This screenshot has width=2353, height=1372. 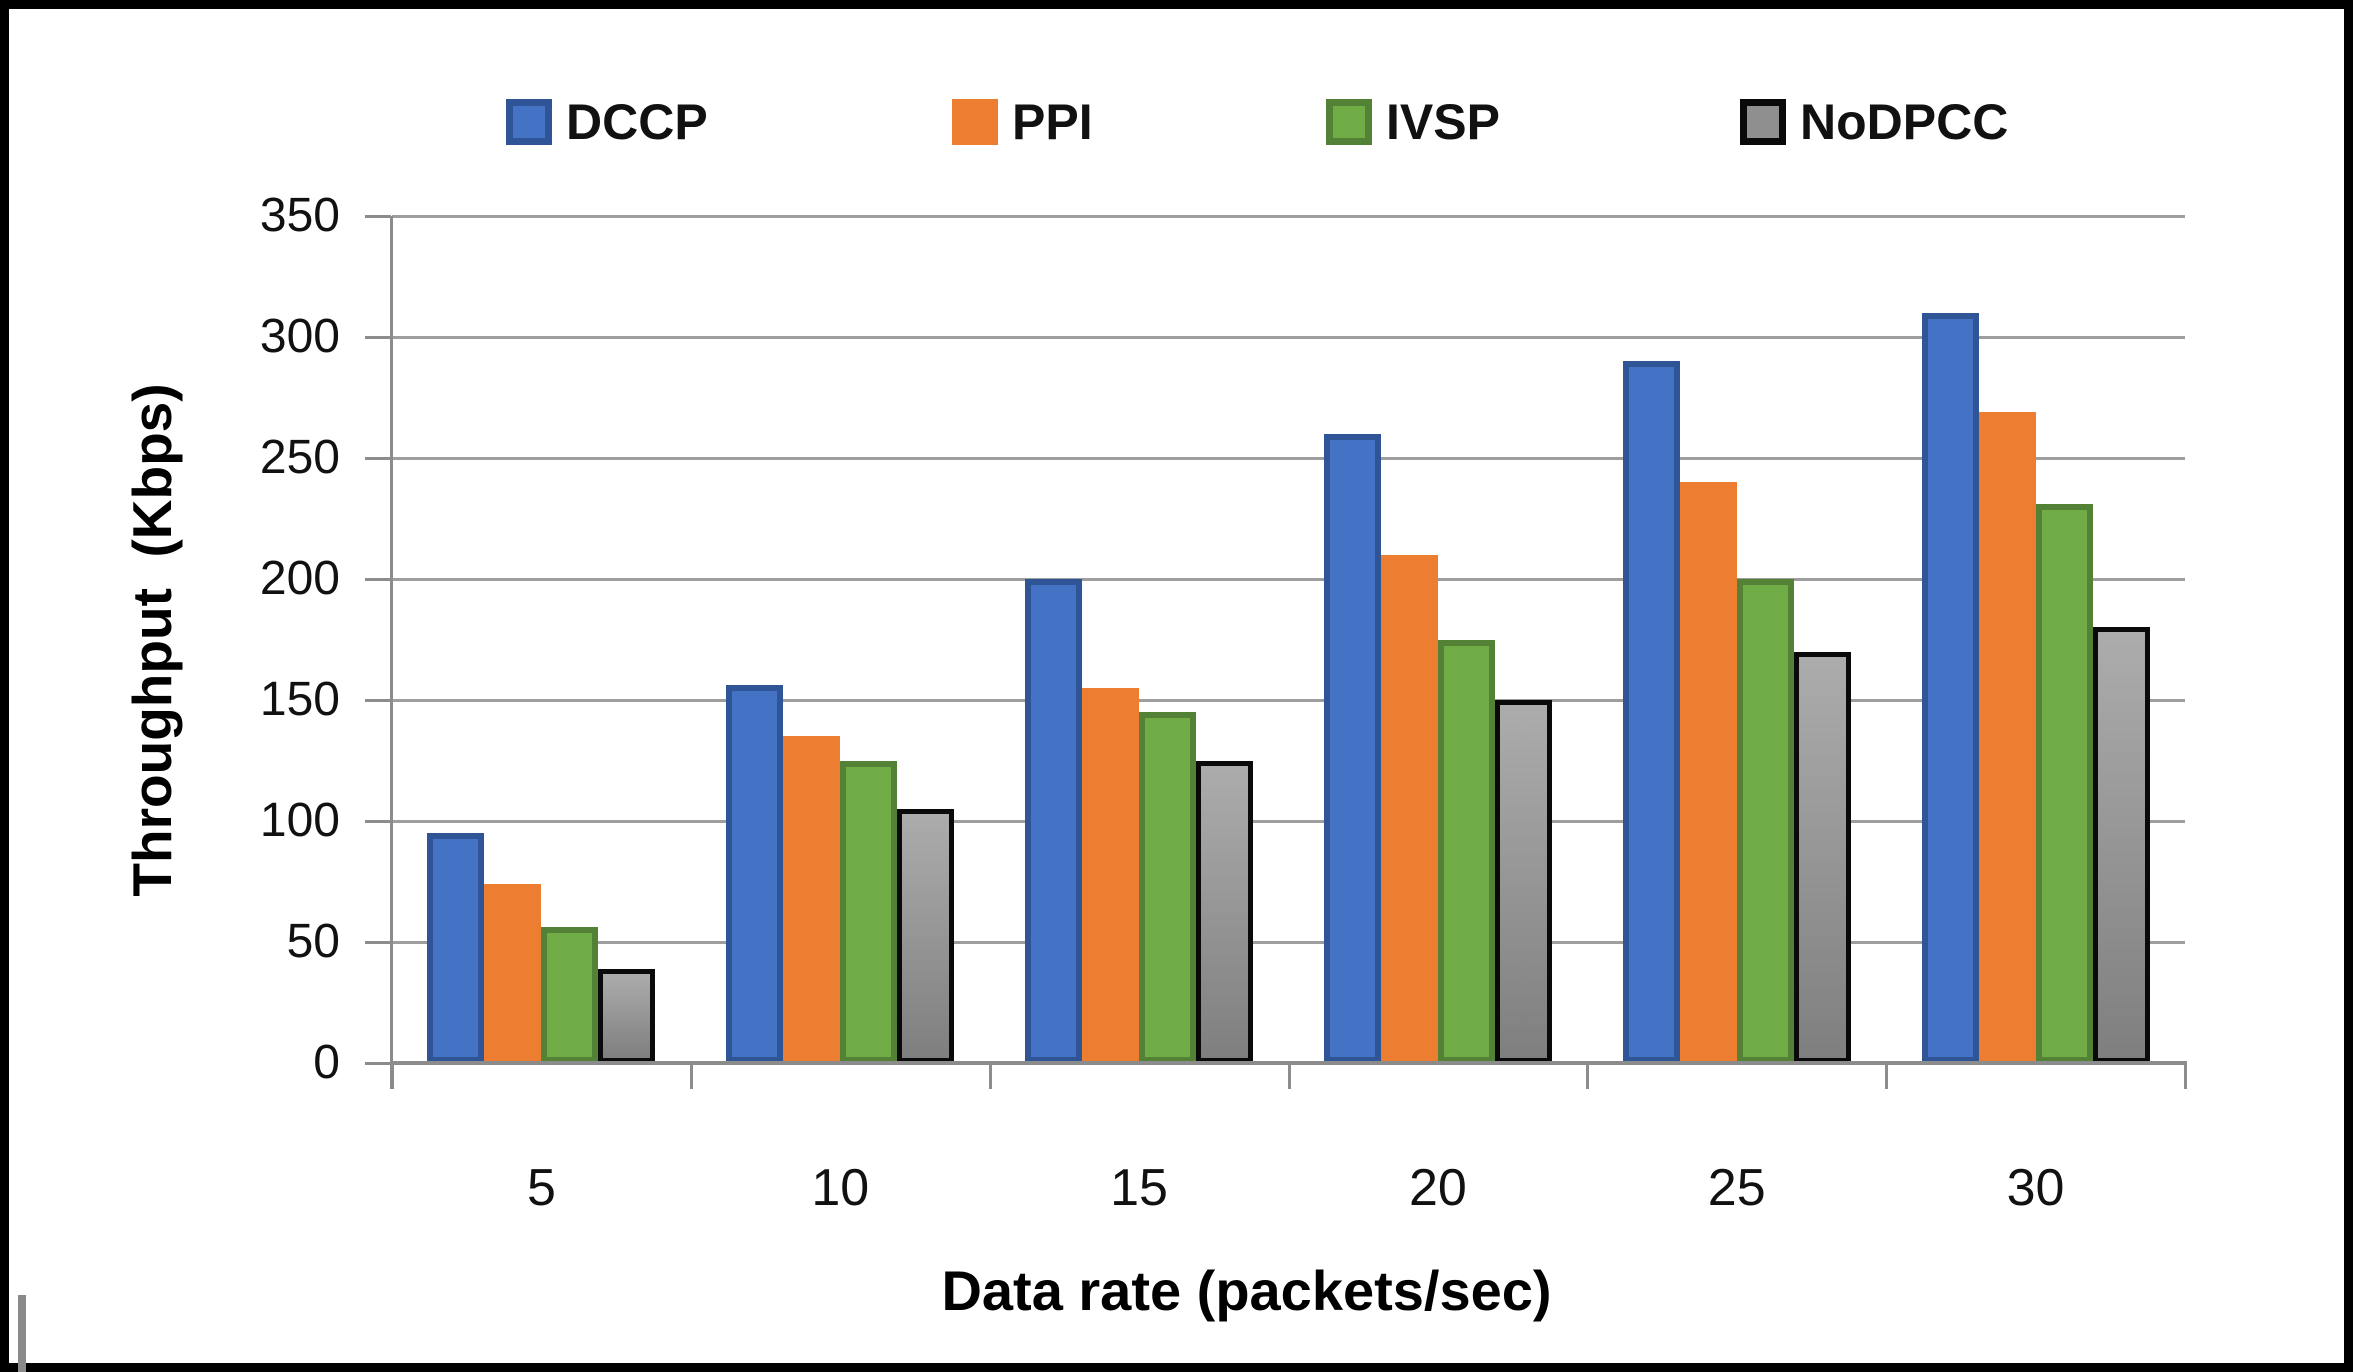 I want to click on y-tick-label-150: 150, so click(x=299, y=699).